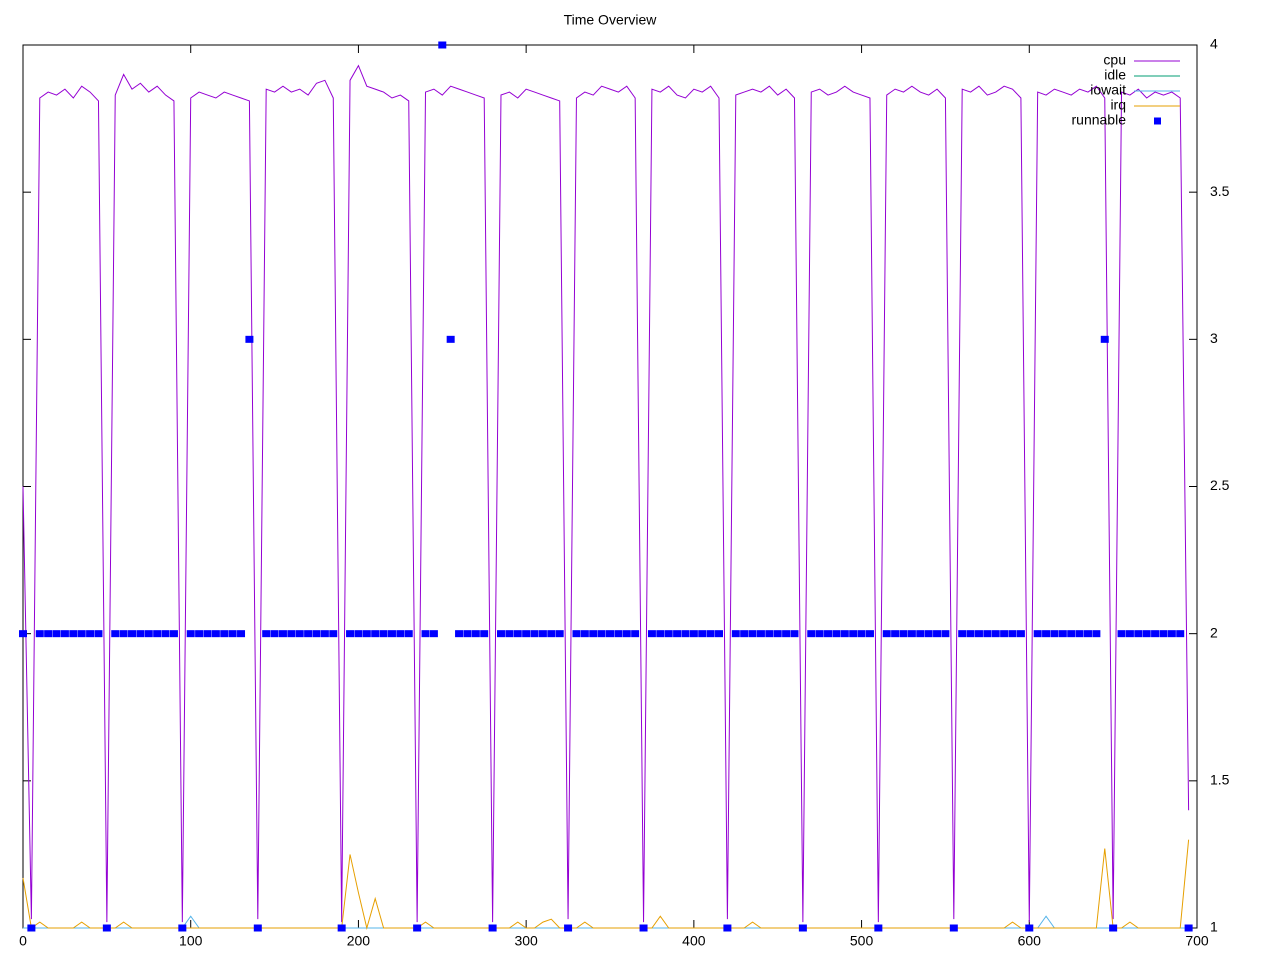  I want to click on y-tick-label: 4, so click(1214, 44).